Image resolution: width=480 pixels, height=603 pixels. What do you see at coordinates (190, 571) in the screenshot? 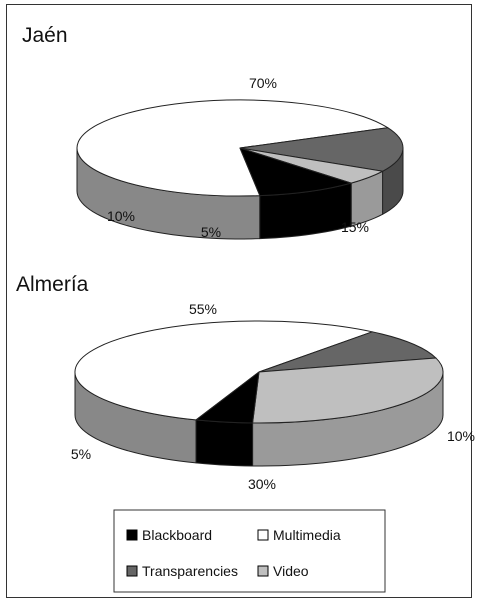
I see `legend-label-transparencies: Transparencies` at bounding box center [190, 571].